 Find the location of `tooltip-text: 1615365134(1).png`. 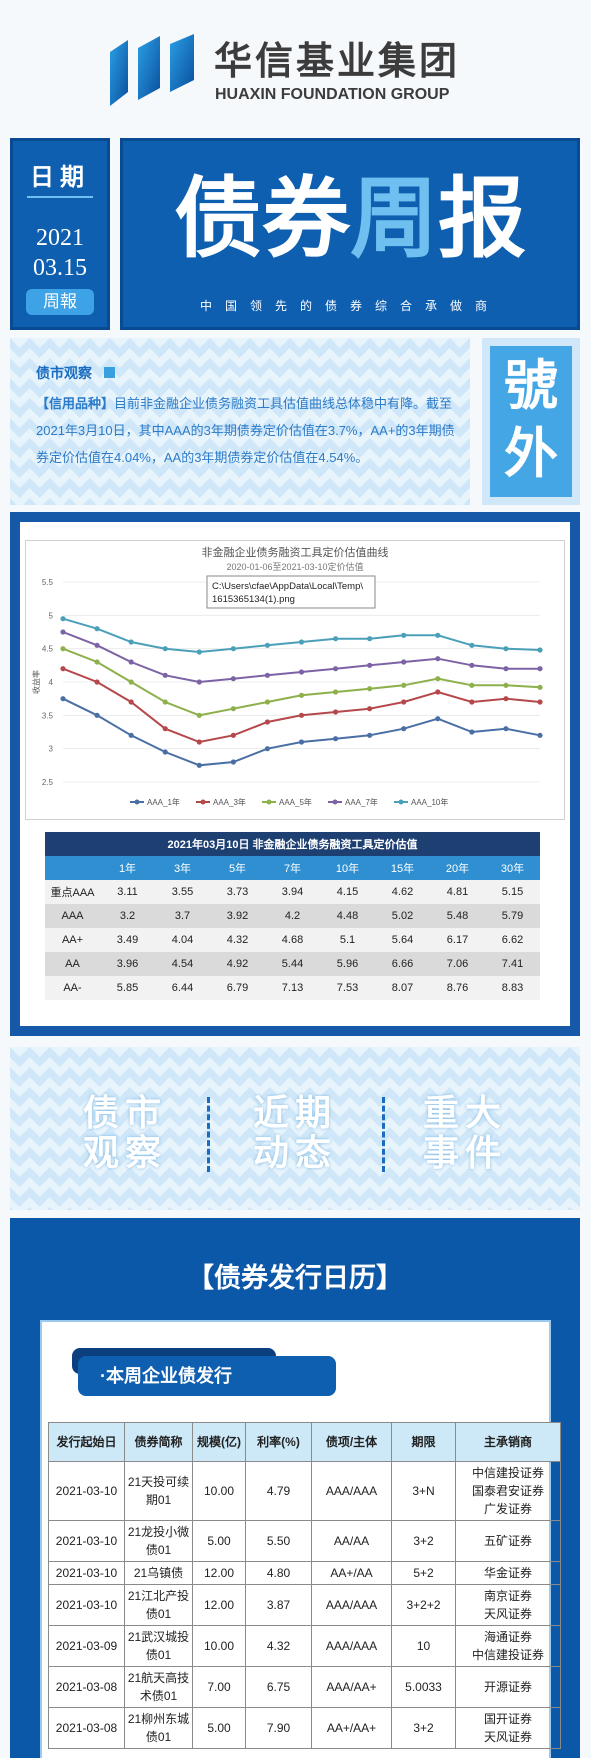

tooltip-text: 1615365134(1).png is located at coordinates (253, 599).